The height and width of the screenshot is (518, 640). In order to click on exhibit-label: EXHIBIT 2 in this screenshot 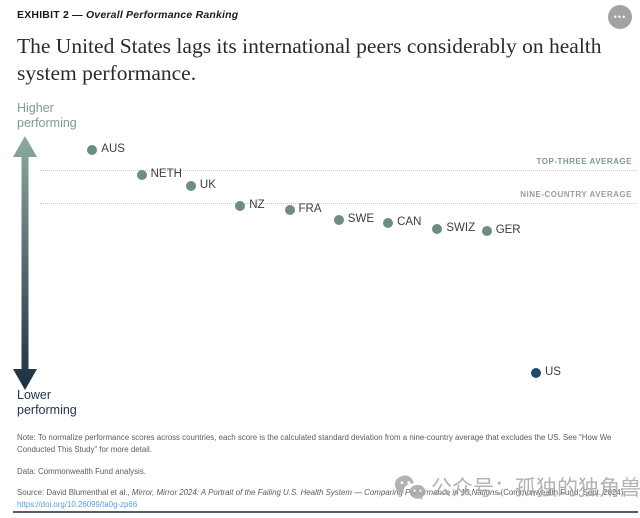, I will do `click(43, 15)`.